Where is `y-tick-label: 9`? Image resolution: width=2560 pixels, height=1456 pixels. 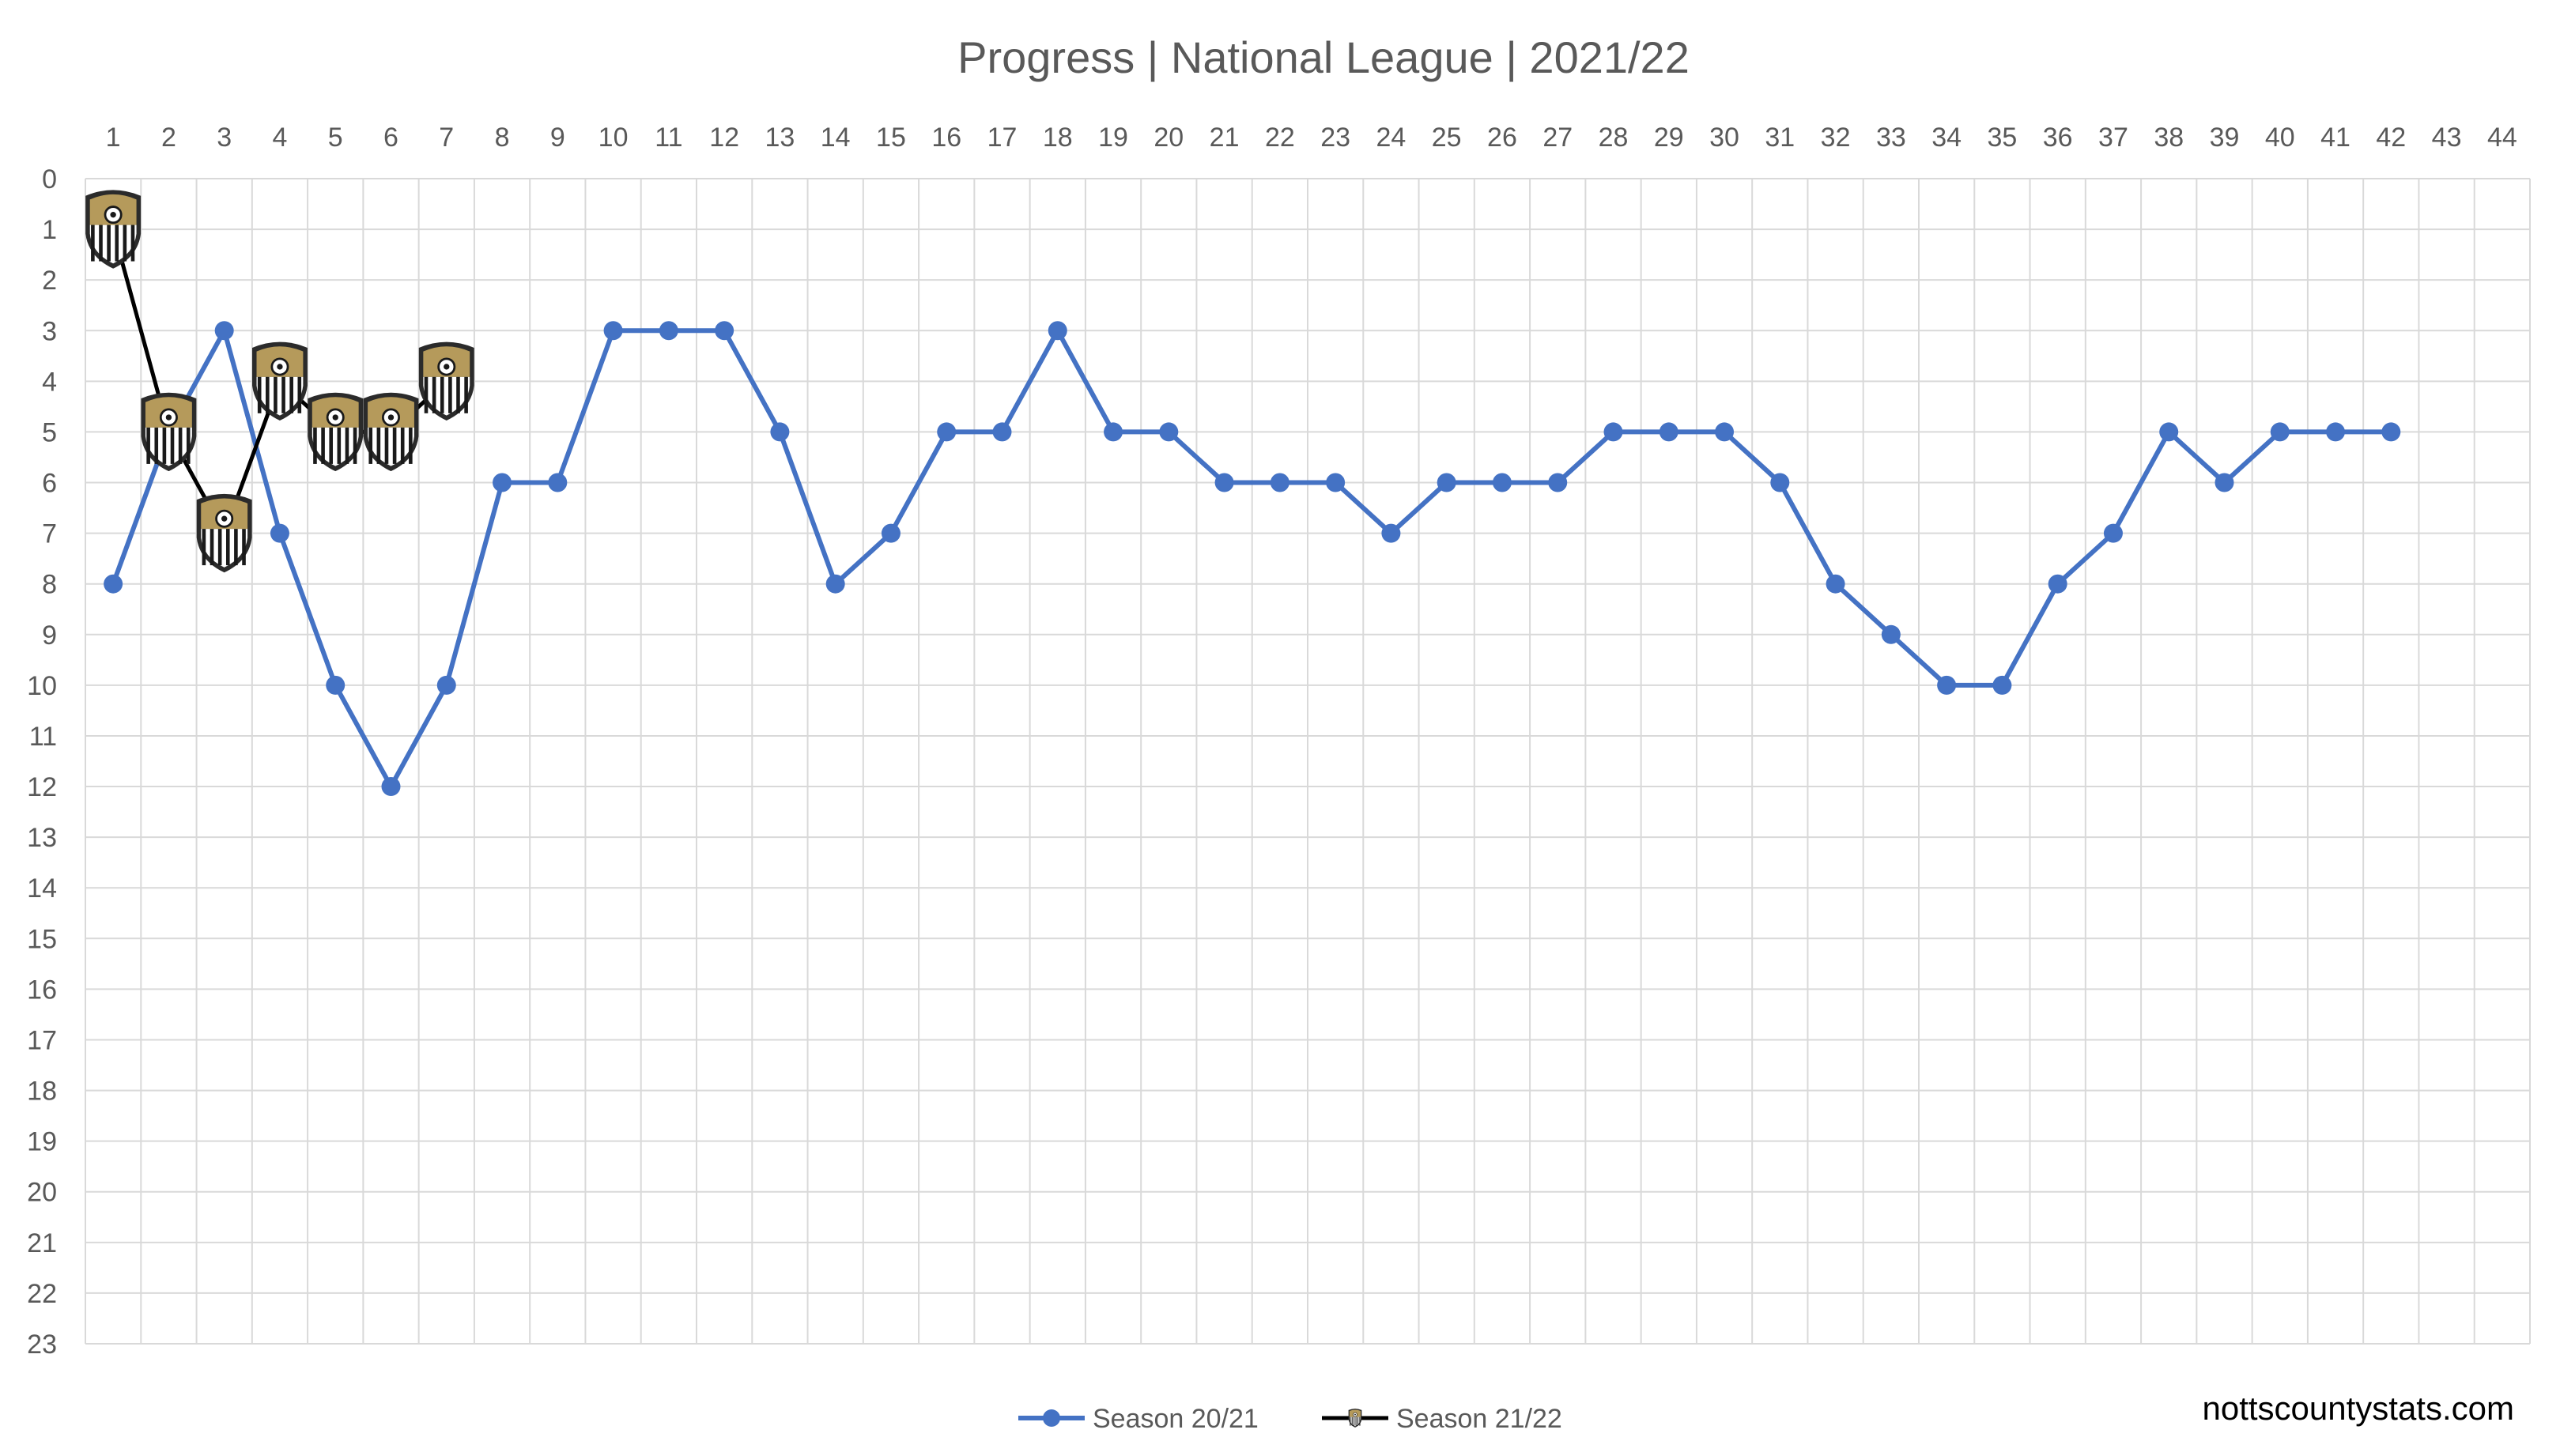 y-tick-label: 9 is located at coordinates (49, 635).